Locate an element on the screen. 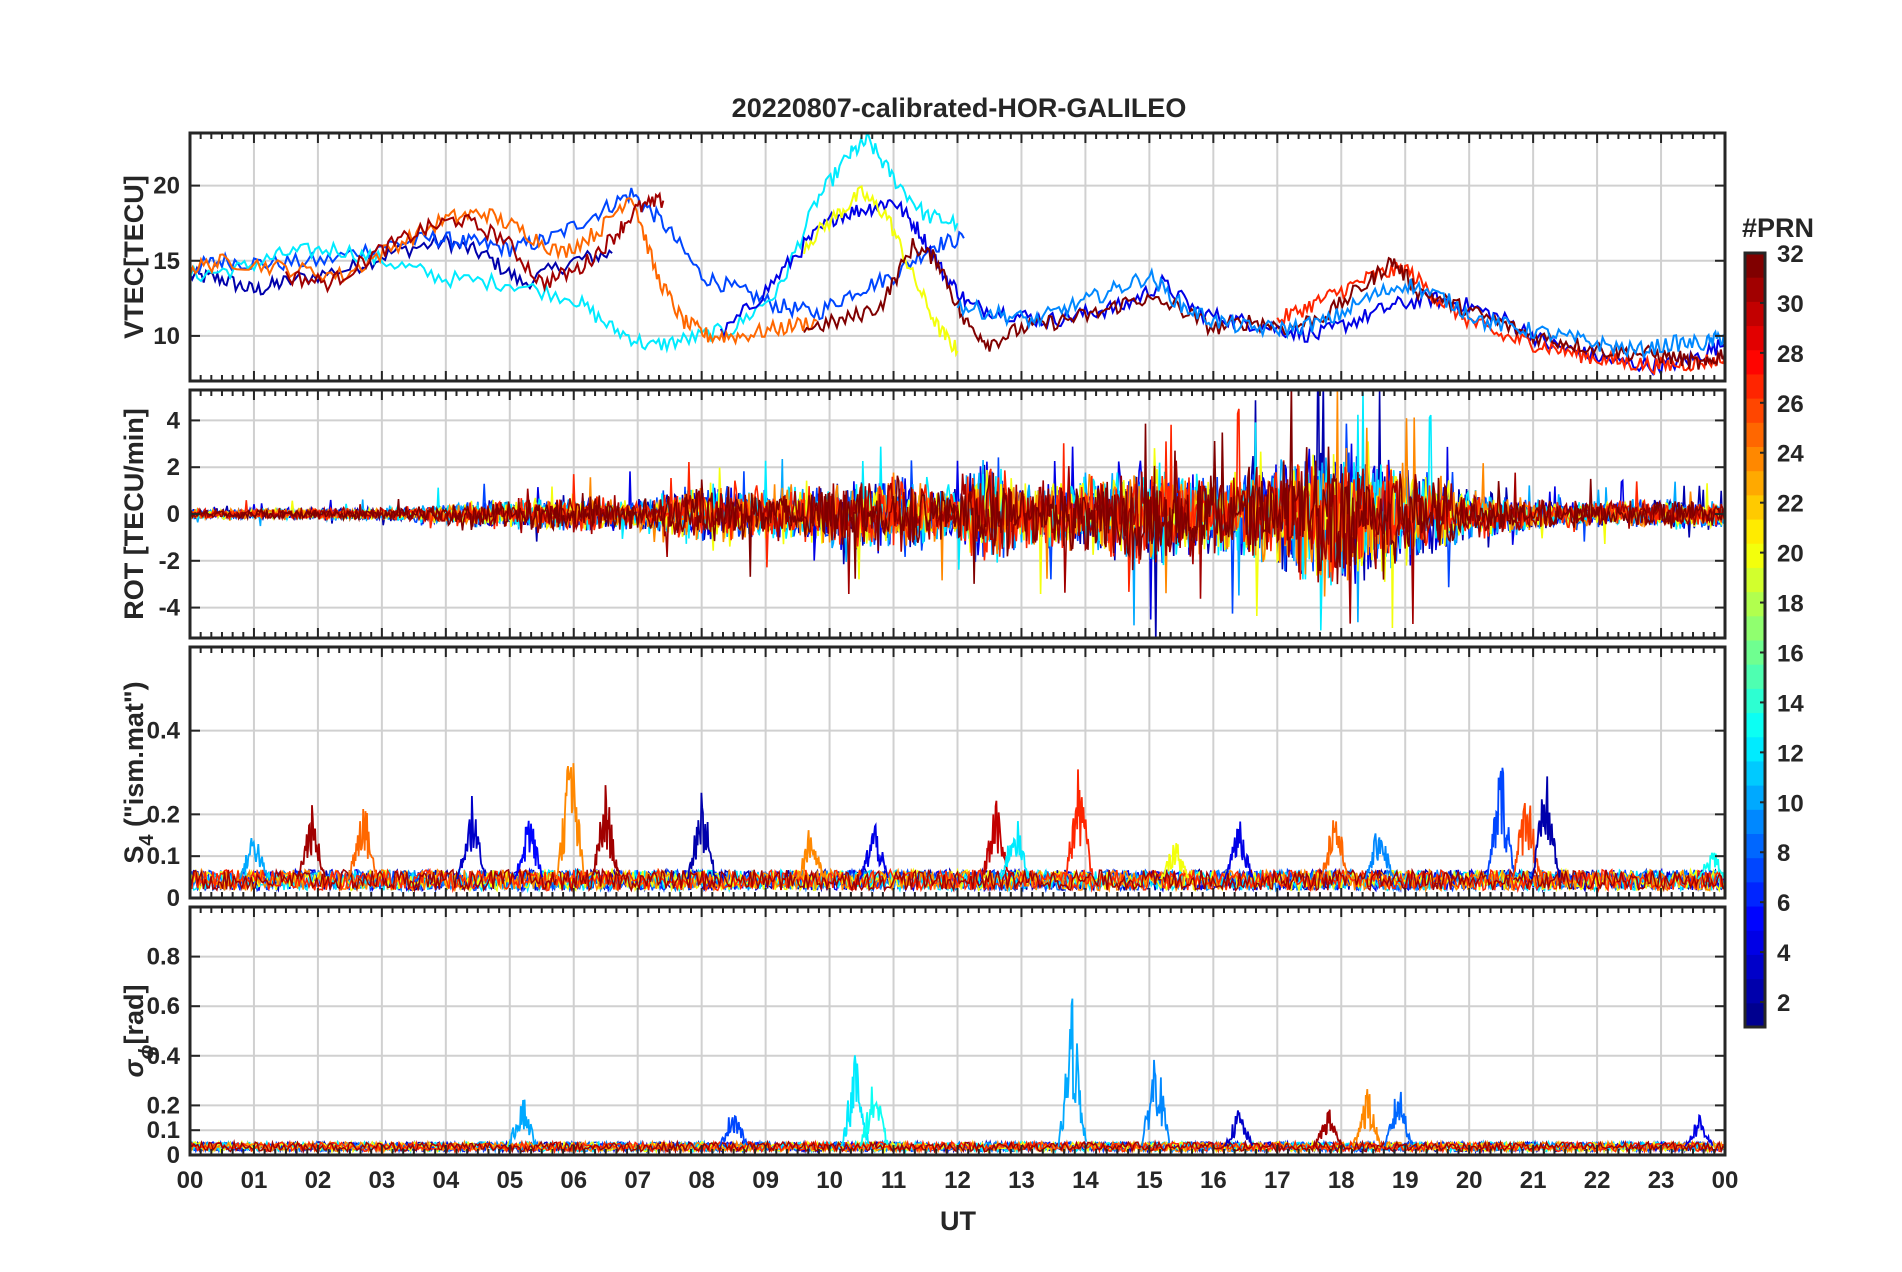 This screenshot has width=1902, height=1272. y-tick-label: 0.6 is located at coordinates (163, 1006).